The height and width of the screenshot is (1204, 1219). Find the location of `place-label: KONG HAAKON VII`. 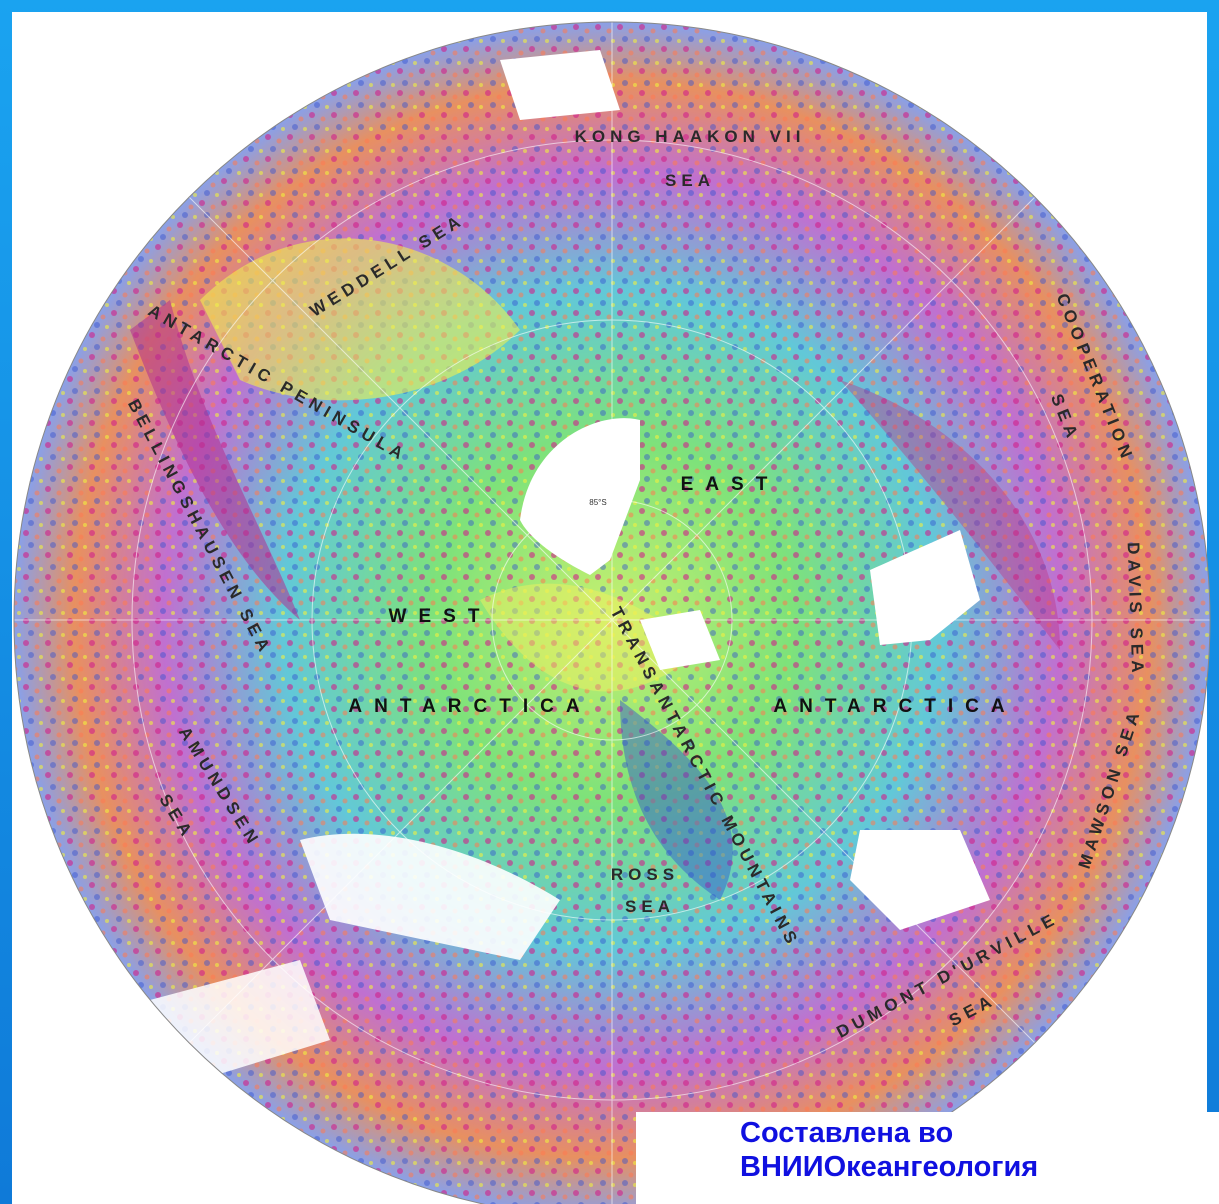

place-label: KONG HAAKON VII is located at coordinates (690, 136).